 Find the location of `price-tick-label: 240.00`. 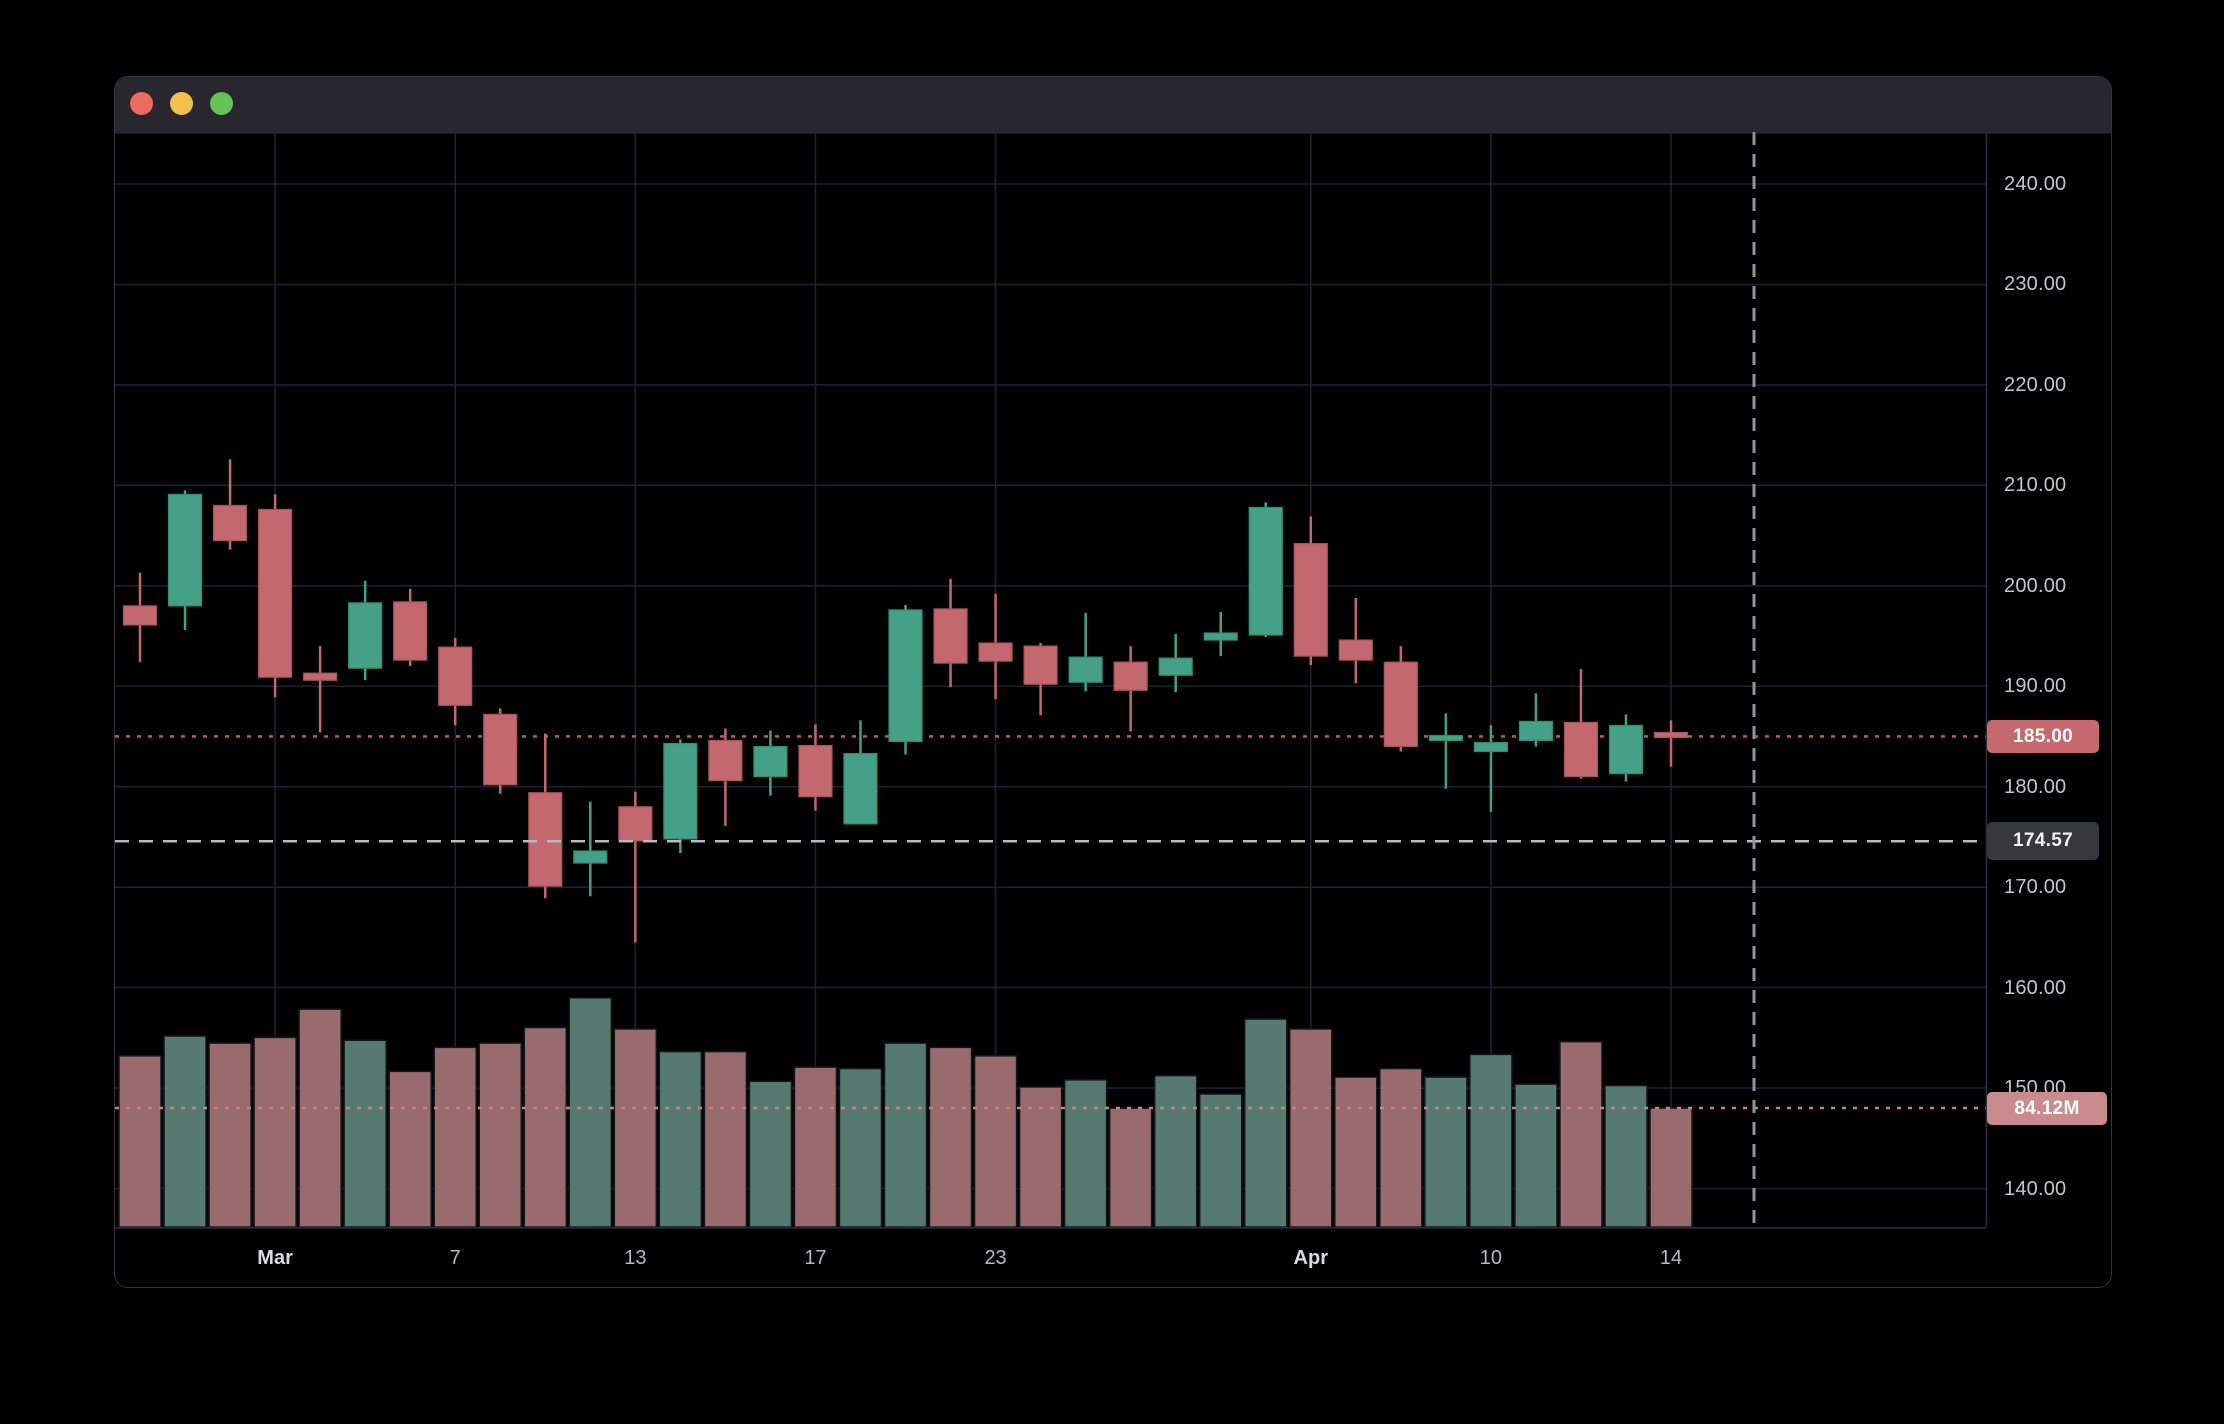

price-tick-label: 240.00 is located at coordinates (2035, 184).